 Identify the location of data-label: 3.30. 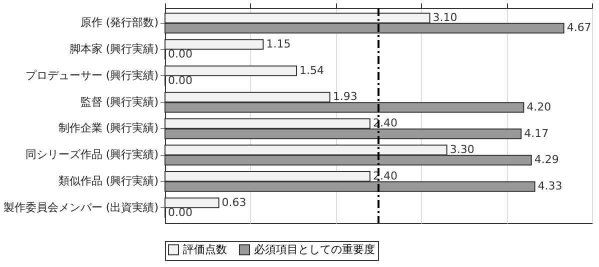
(462, 149).